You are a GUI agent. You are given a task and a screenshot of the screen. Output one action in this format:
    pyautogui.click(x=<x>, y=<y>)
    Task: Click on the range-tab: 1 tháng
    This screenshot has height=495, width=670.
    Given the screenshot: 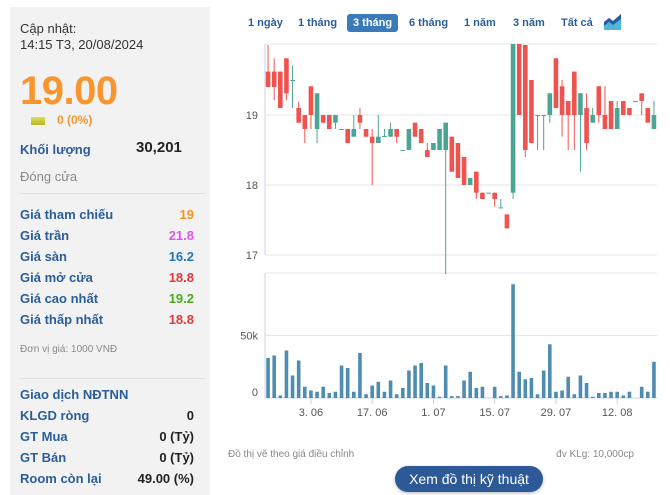 What is the action you would take?
    pyautogui.click(x=318, y=23)
    